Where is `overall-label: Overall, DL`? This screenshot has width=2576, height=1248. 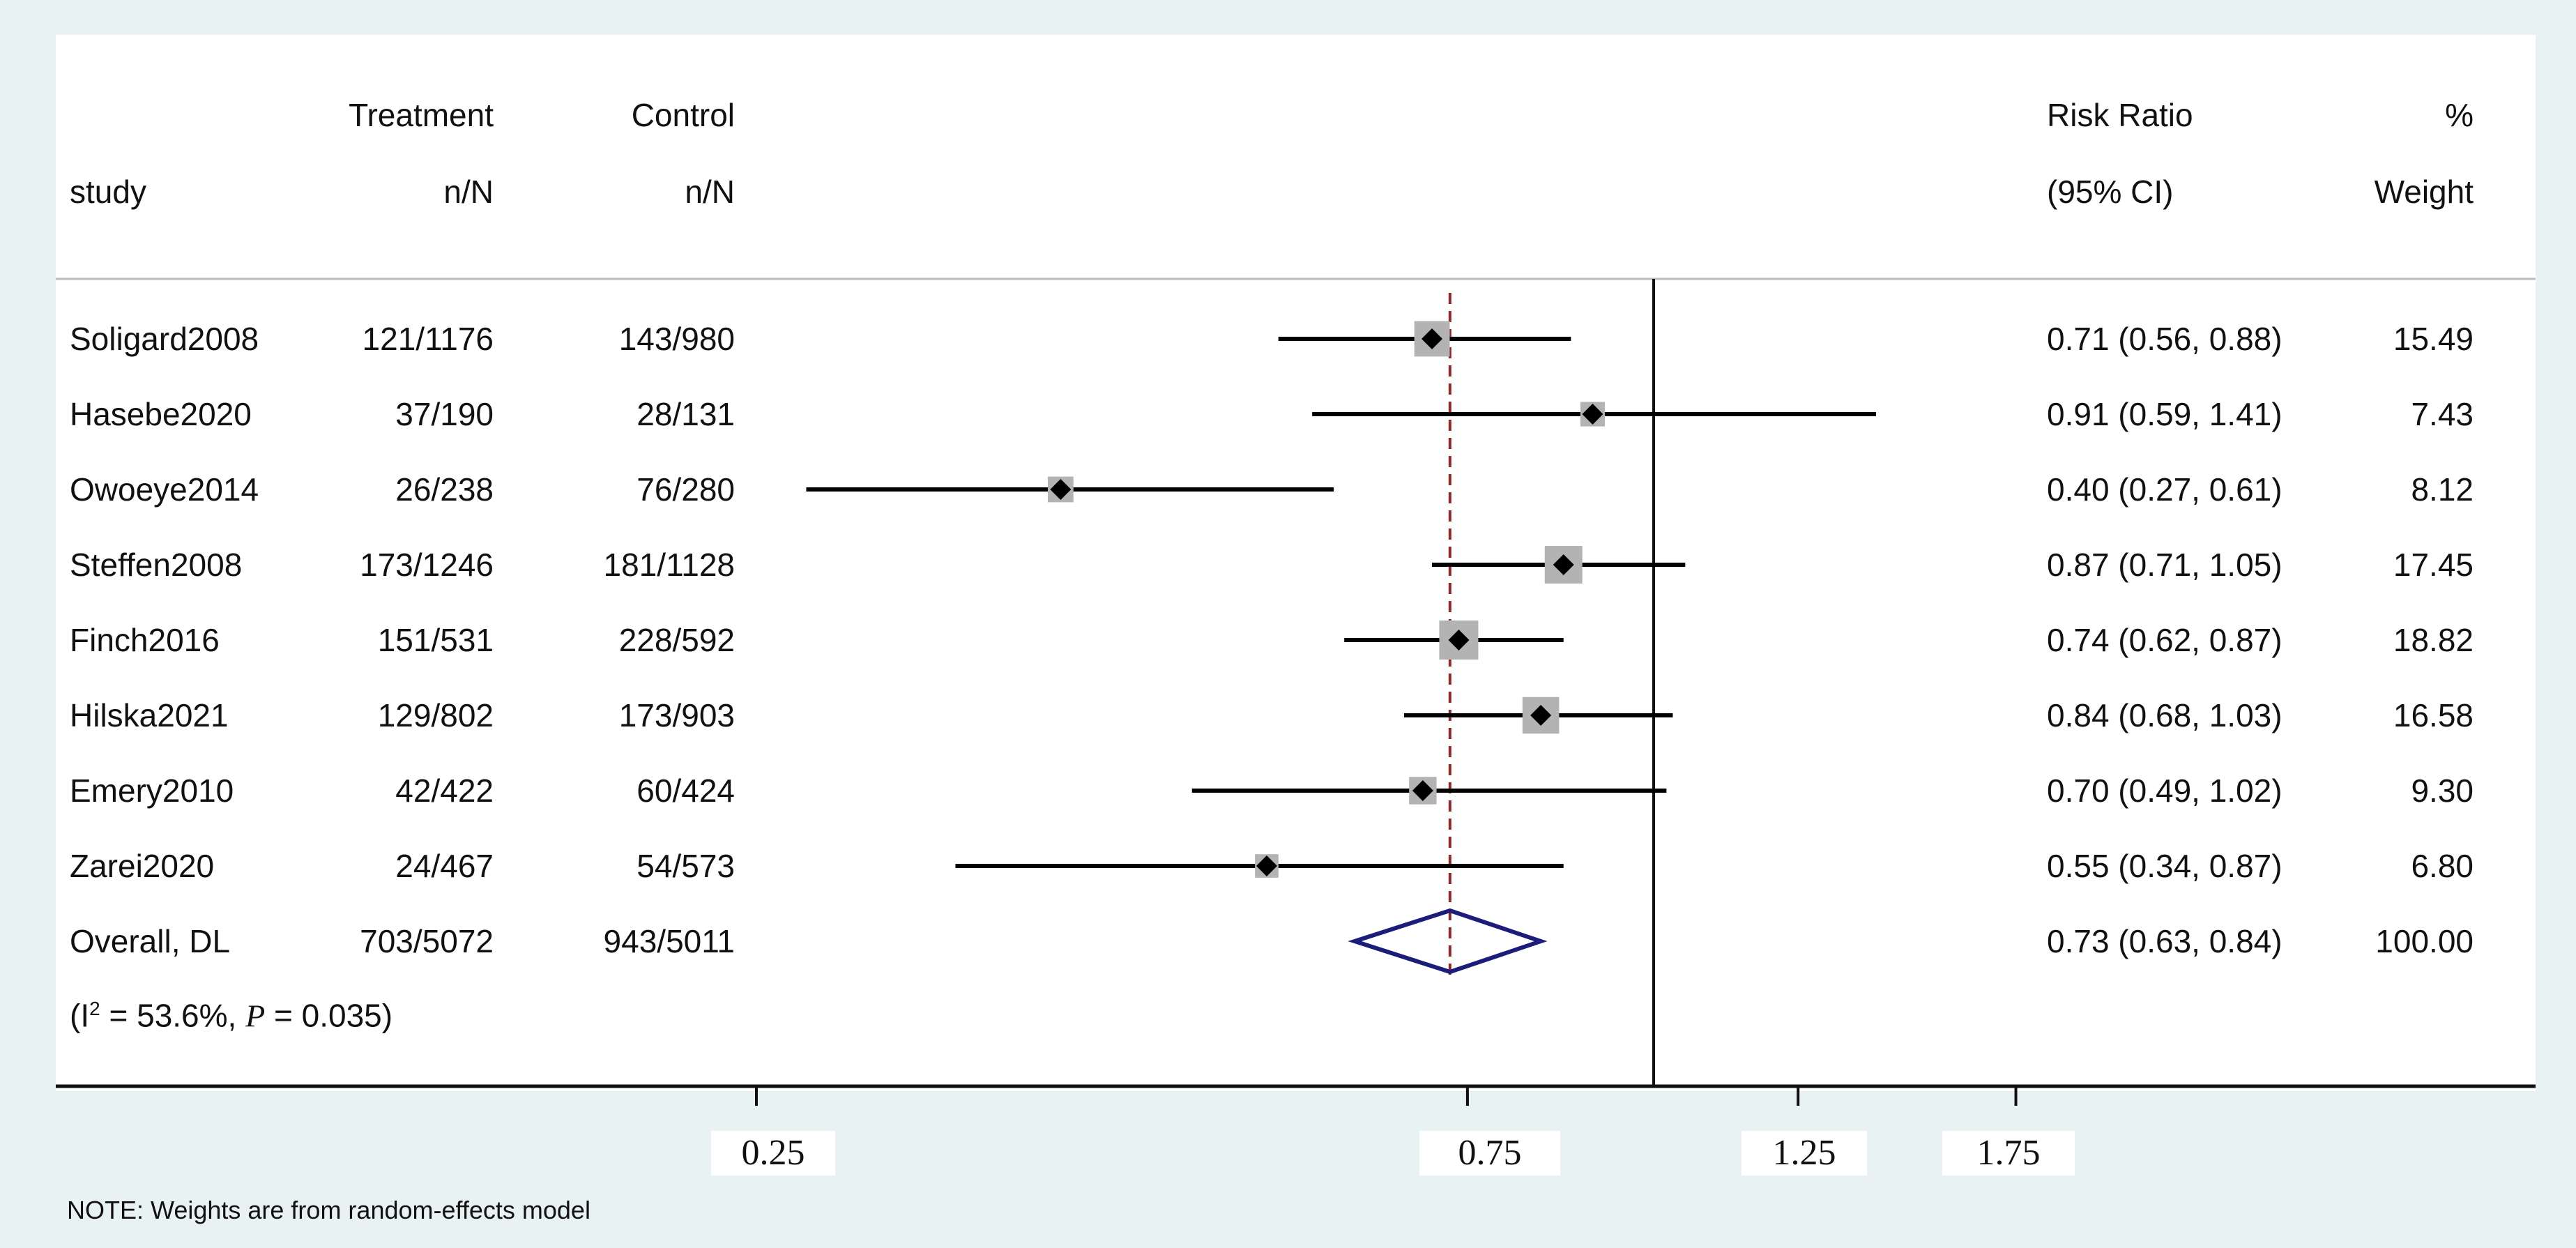
overall-label: Overall, DL is located at coordinates (151, 941).